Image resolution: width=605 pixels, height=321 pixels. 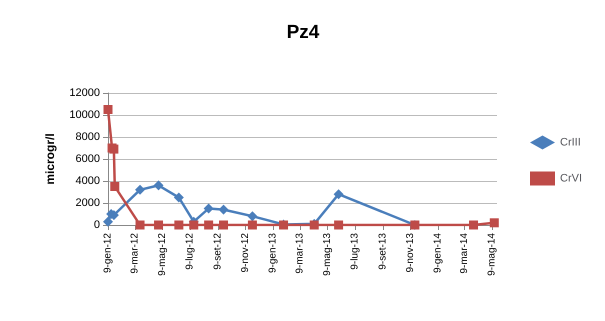 I want to click on y-tick-label: 0, so click(x=97, y=225).